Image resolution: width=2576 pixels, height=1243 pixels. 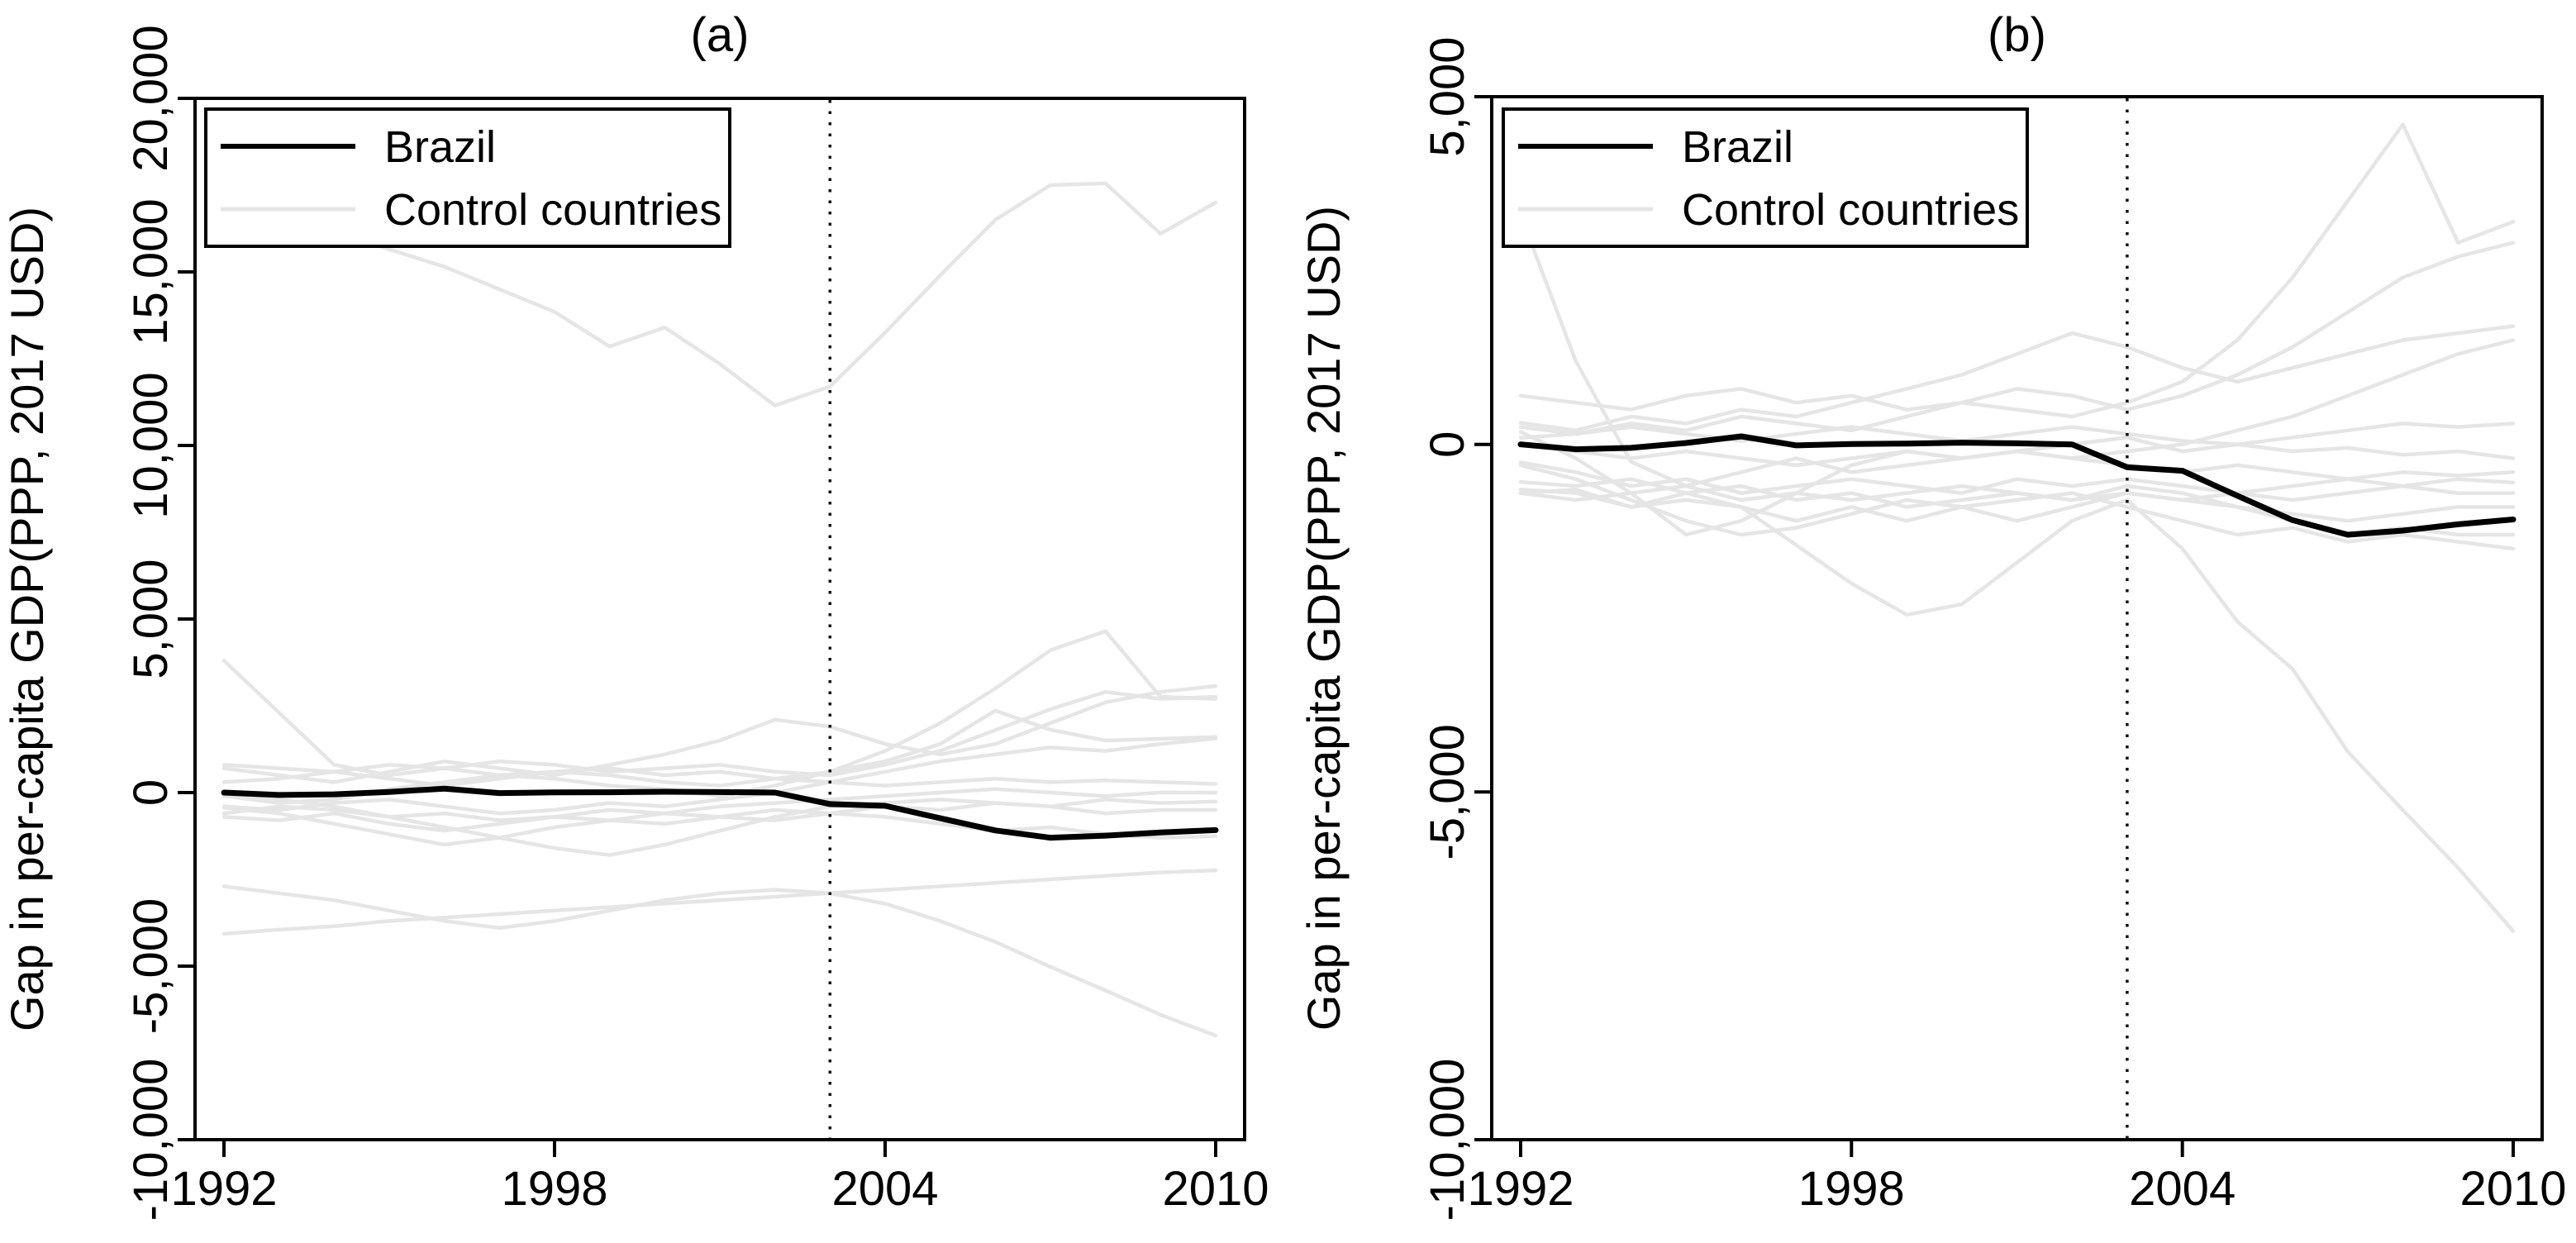 What do you see at coordinates (151, 272) in the screenshot?
I see `y-tick-label: 15,000` at bounding box center [151, 272].